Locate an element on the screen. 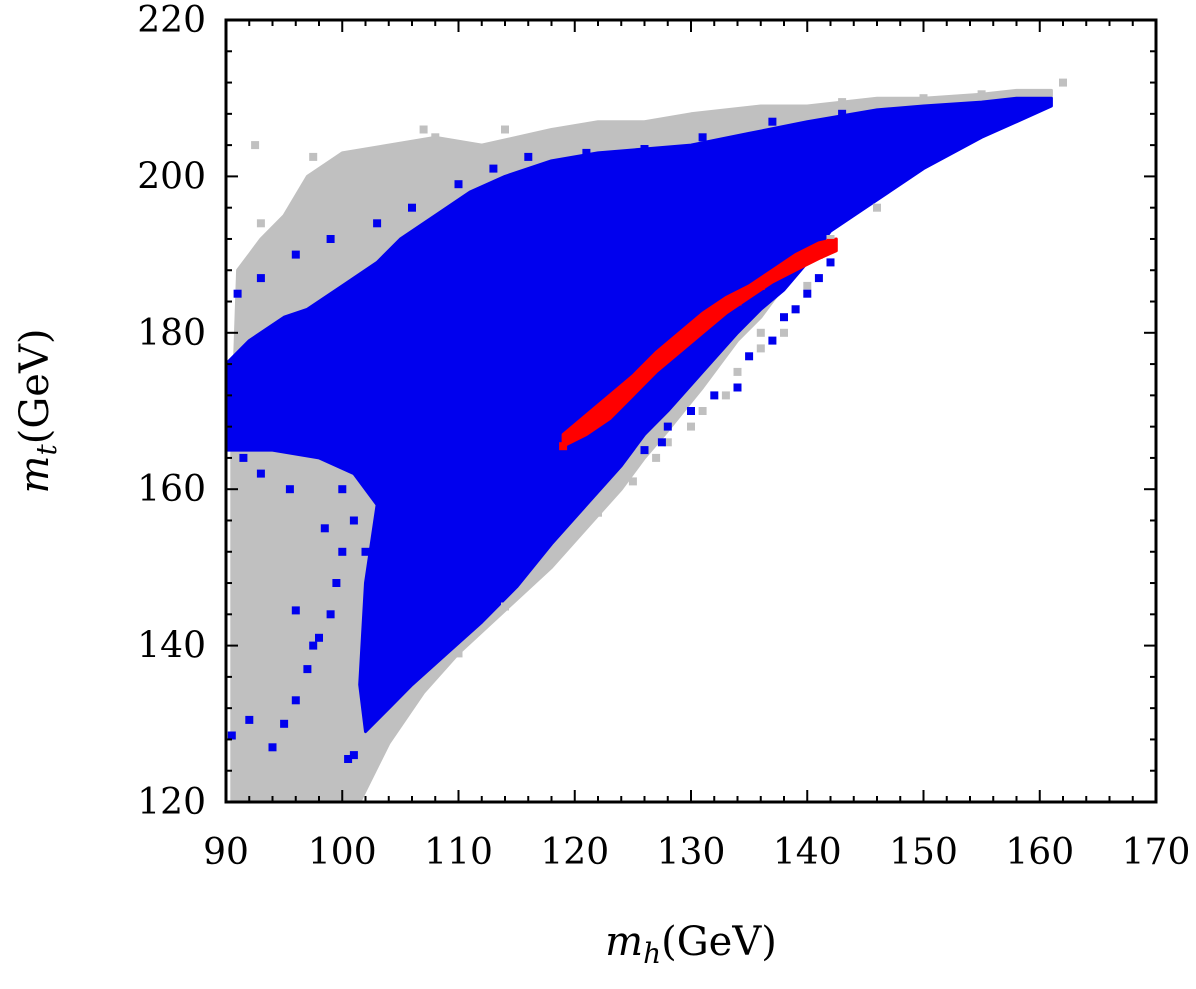  x-tick-label: 130 is located at coordinates (691, 852).